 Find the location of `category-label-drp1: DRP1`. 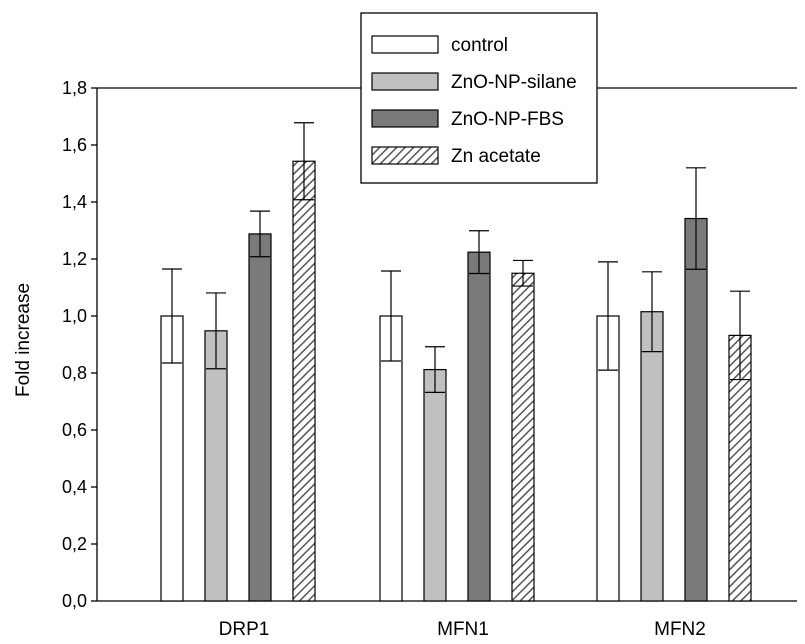

category-label-drp1: DRP1 is located at coordinates (244, 629).